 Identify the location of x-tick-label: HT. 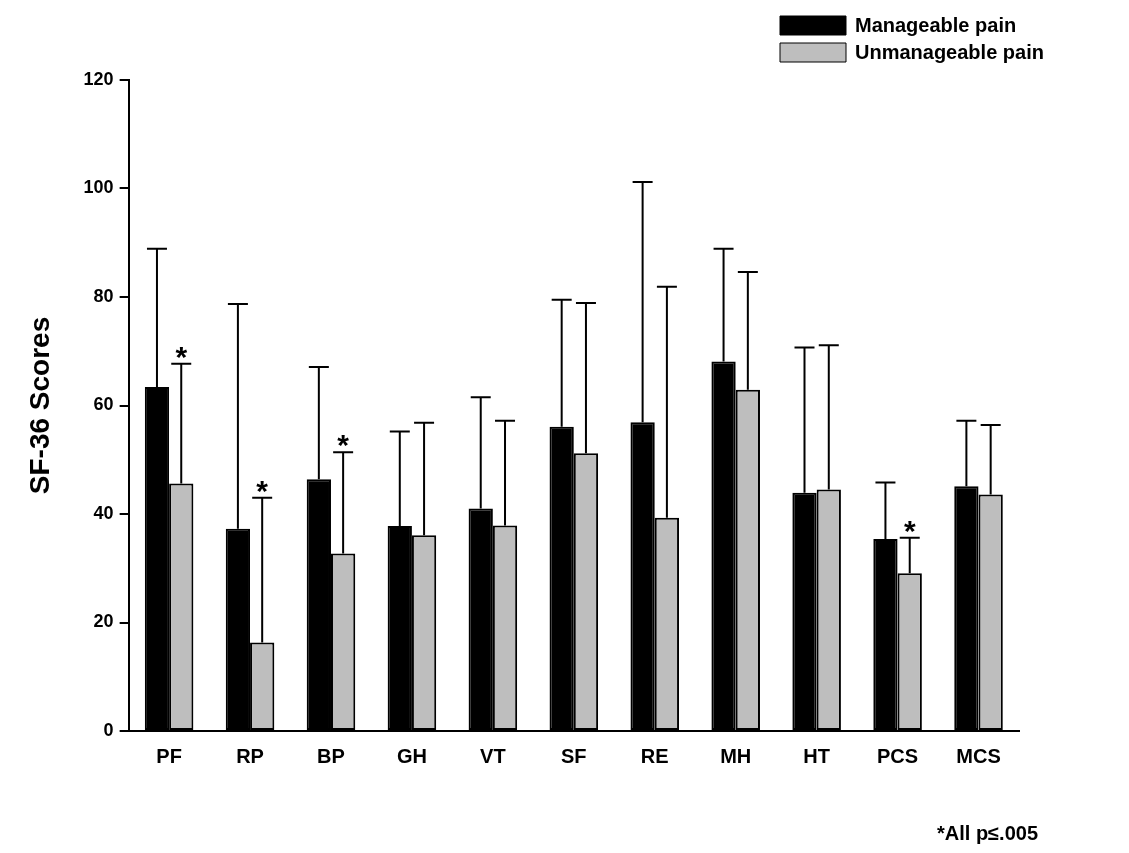
(816, 755).